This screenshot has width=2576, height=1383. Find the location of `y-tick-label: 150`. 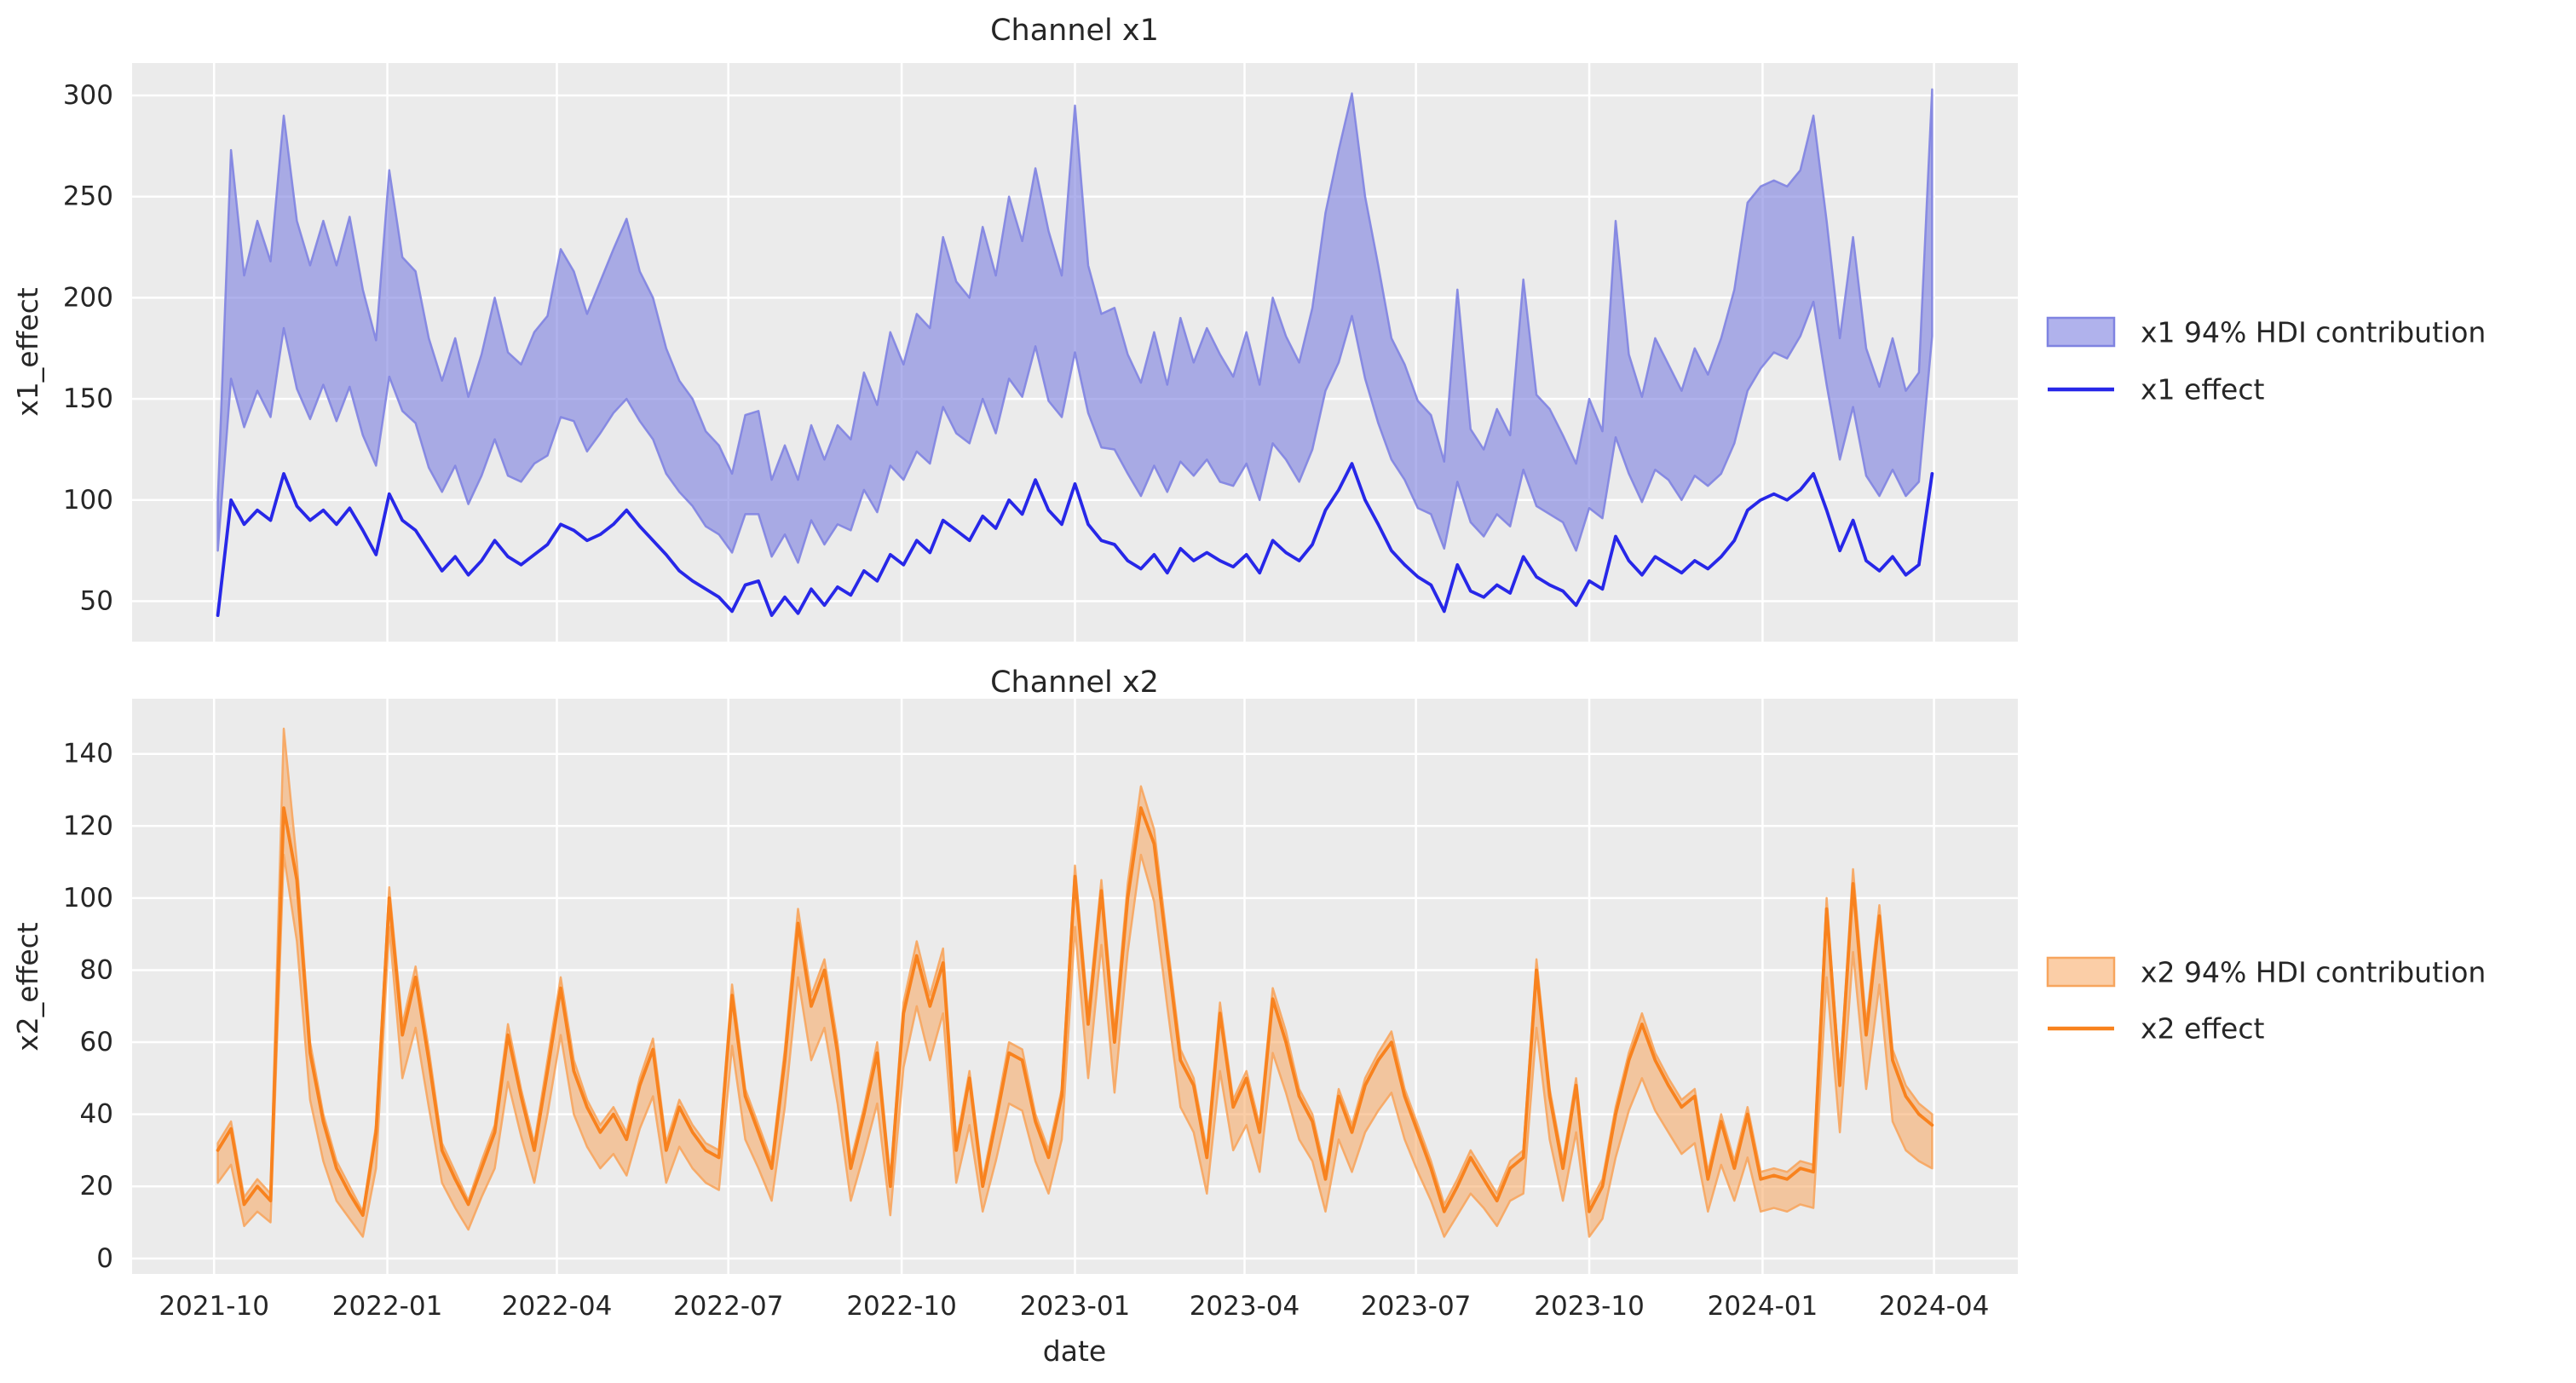

y-tick-label: 150 is located at coordinates (88, 398).